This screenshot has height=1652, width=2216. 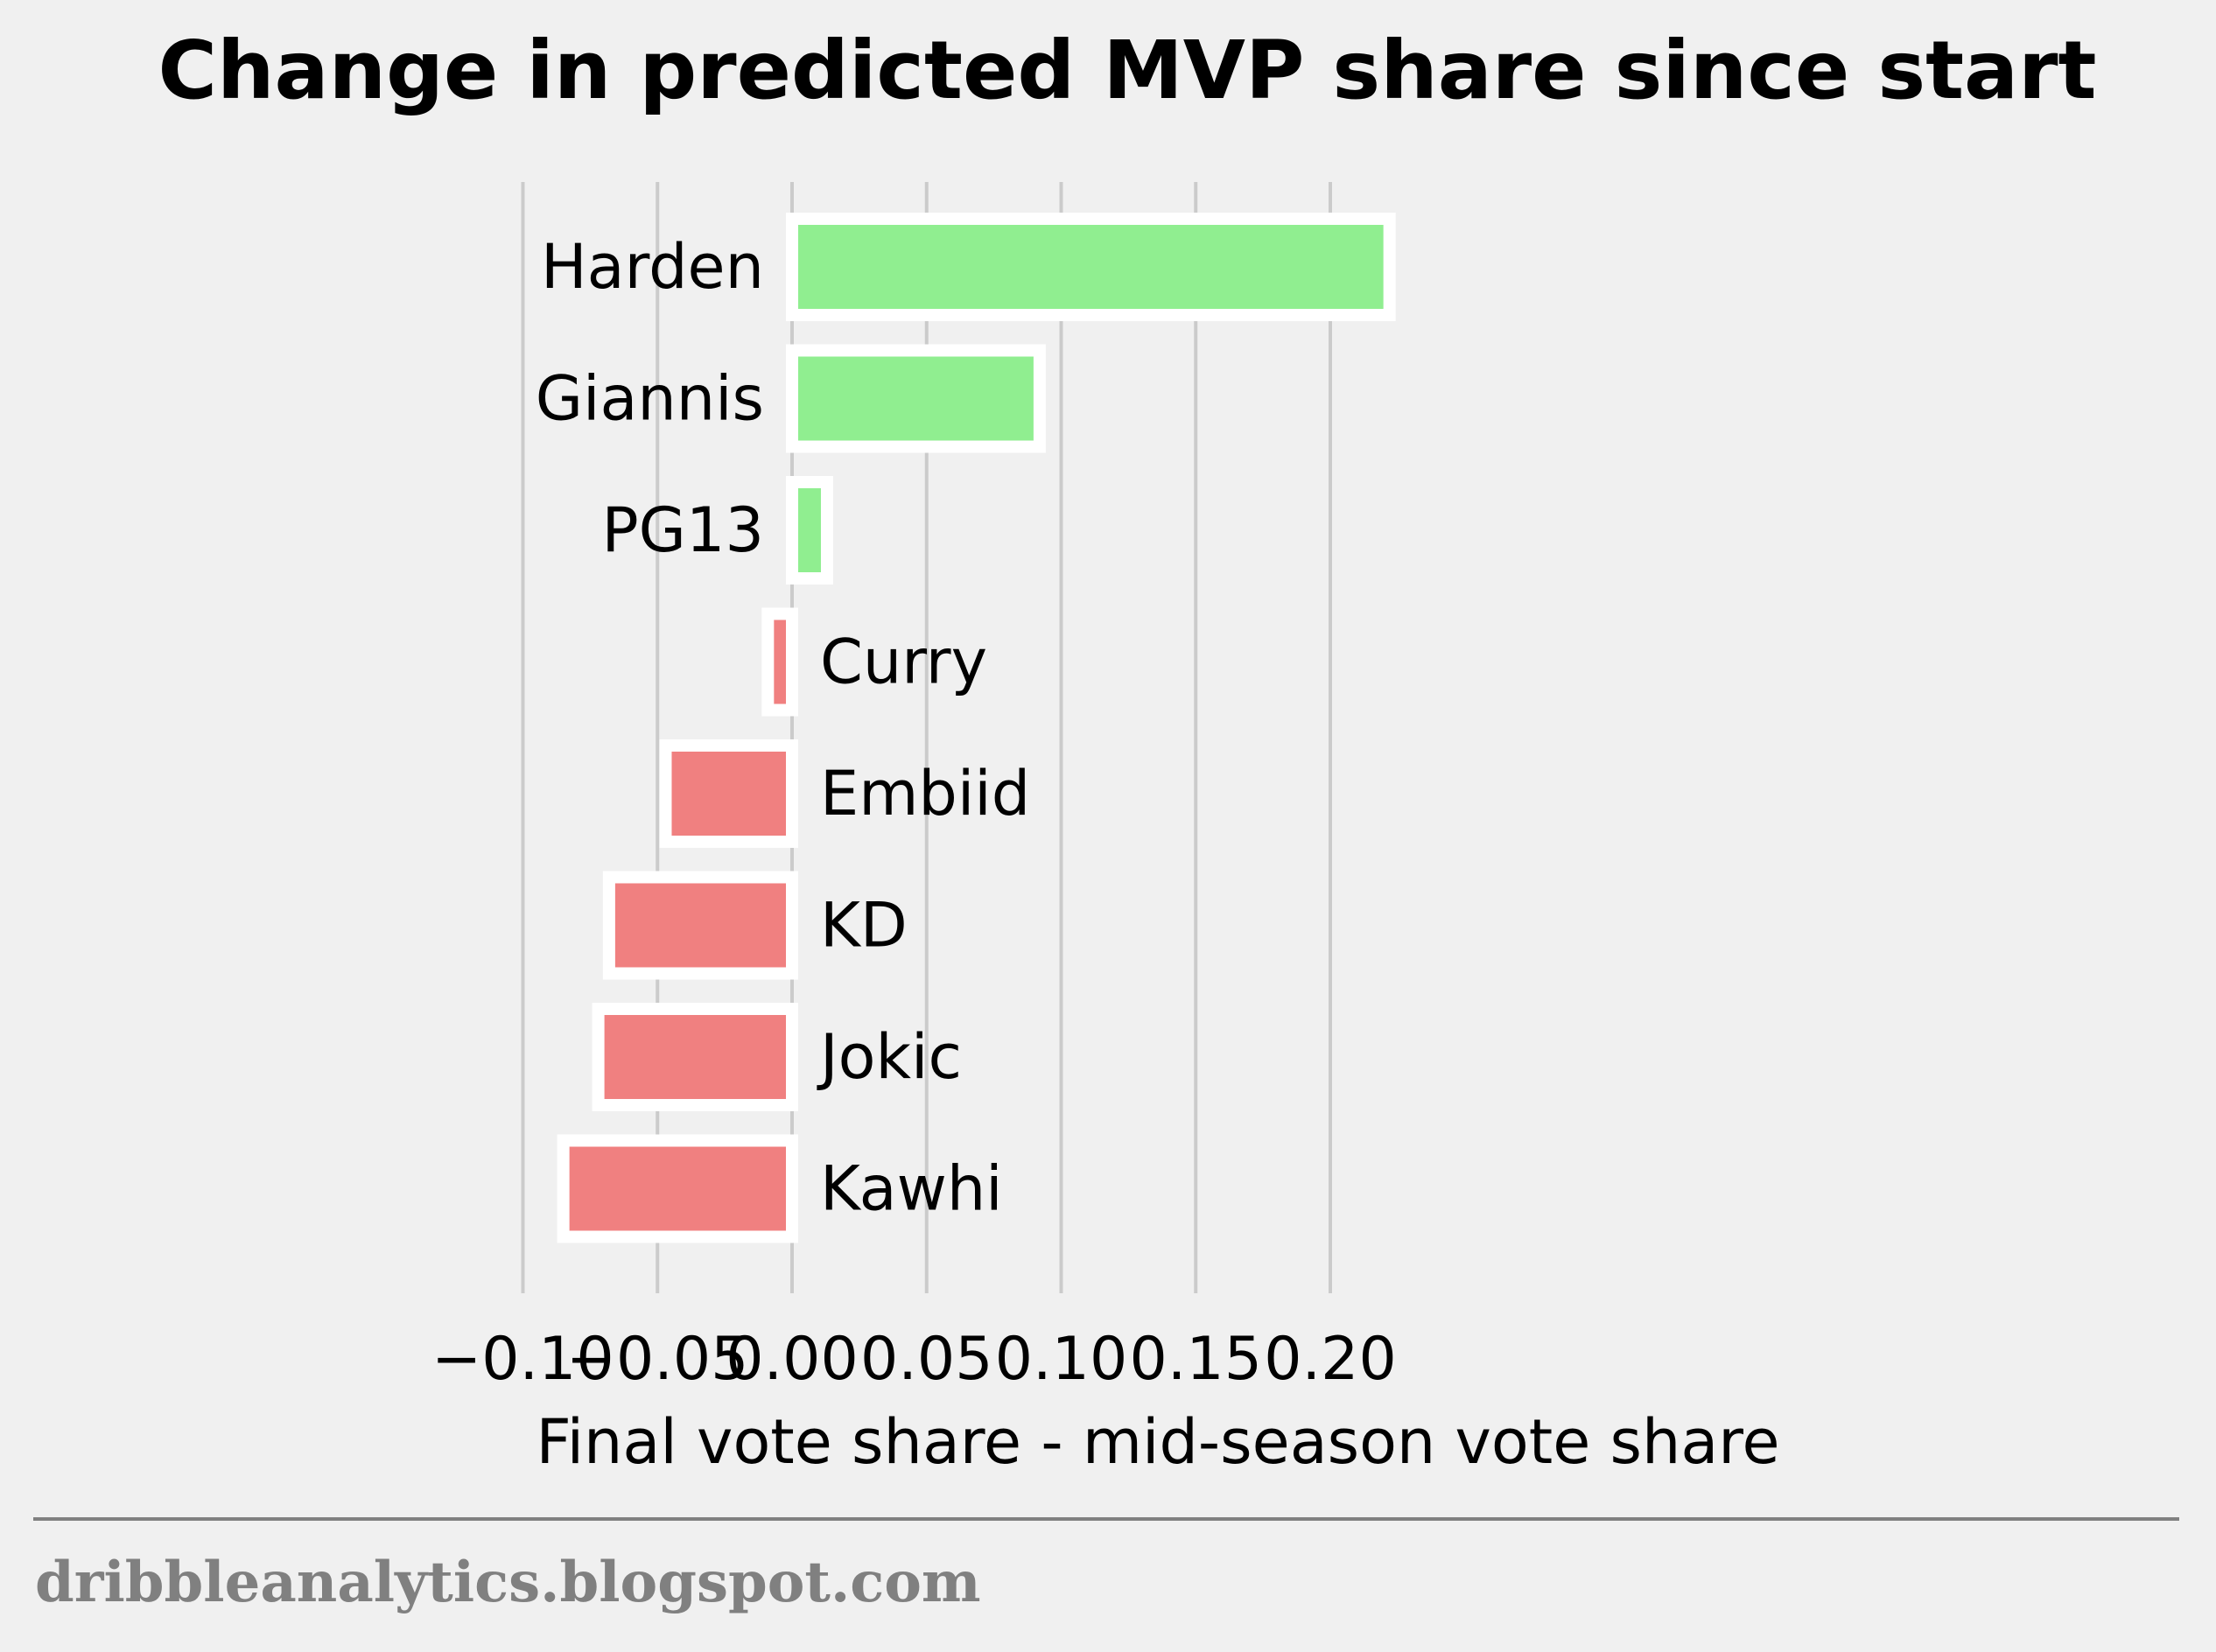 I want to click on category-label-kd: KD, so click(x=864, y=926).